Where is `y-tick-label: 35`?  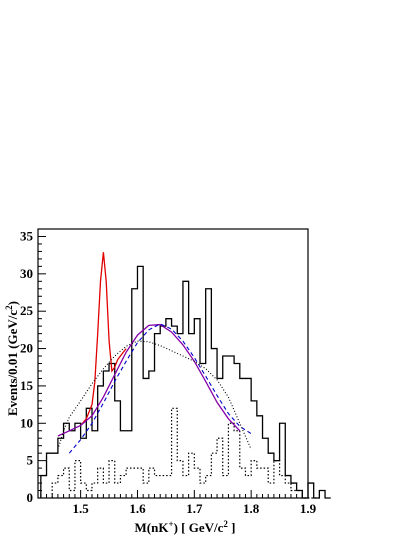 y-tick-label: 35 is located at coordinates (27, 235).